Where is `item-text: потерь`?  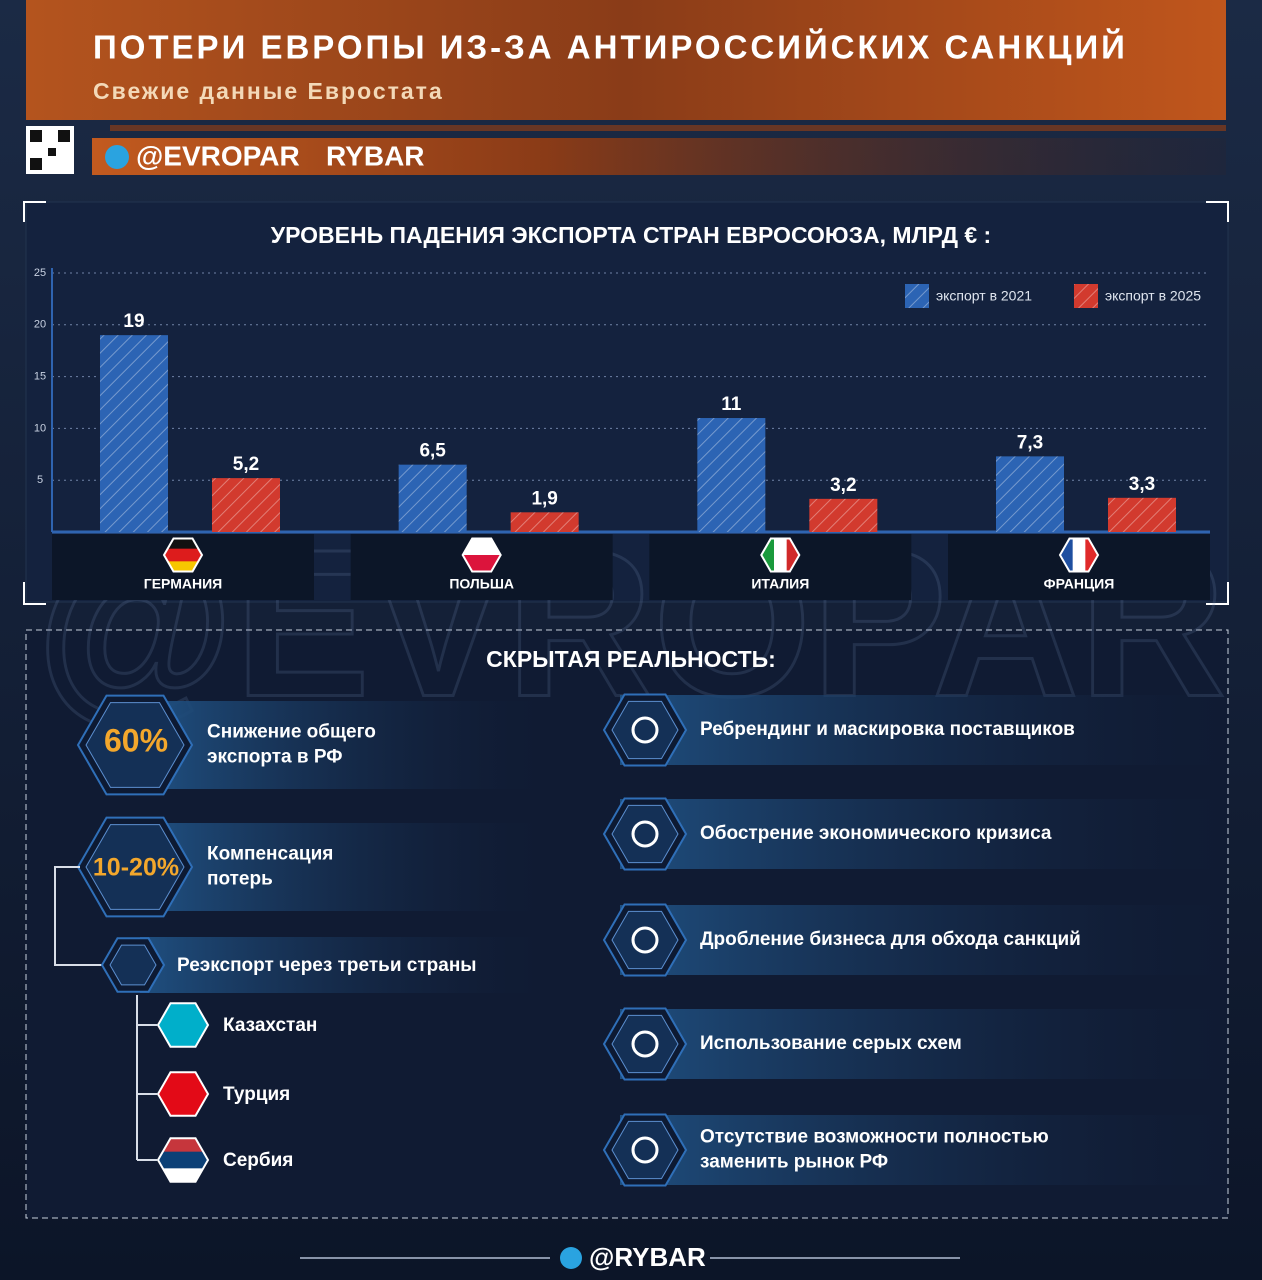
item-text: потерь is located at coordinates (240, 879).